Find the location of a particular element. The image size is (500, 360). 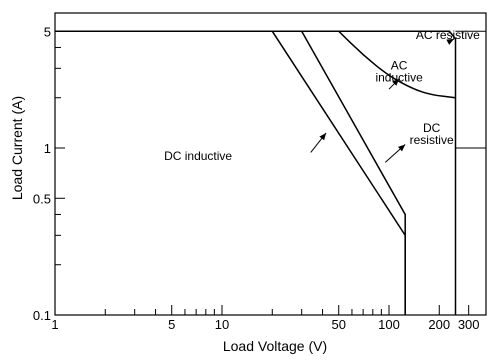

x-tick-label: 50 is located at coordinates (338, 324).